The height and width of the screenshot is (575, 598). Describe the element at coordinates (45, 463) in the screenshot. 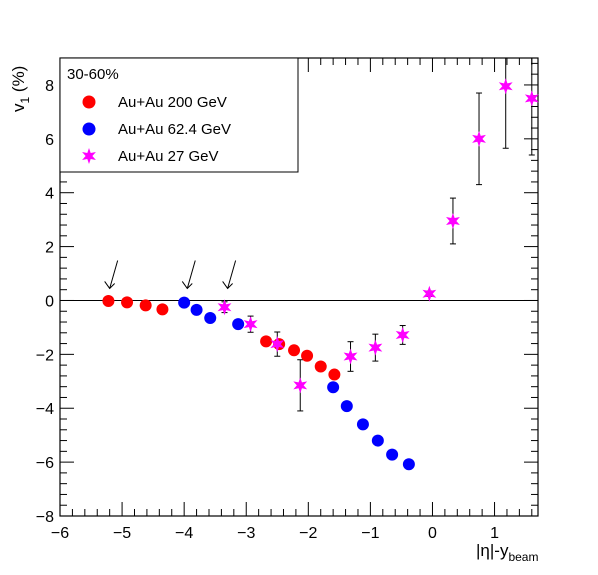

I see `y-tick-label: −6` at that location.